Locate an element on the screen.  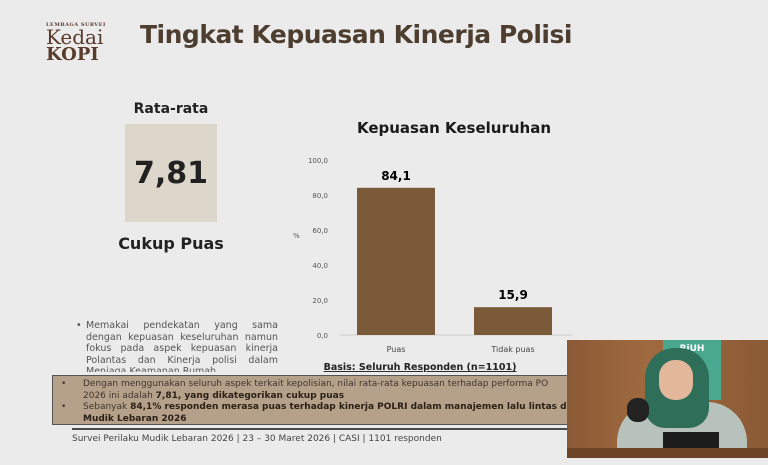
presenter-video: RiUH is located at coordinates (667, 399).